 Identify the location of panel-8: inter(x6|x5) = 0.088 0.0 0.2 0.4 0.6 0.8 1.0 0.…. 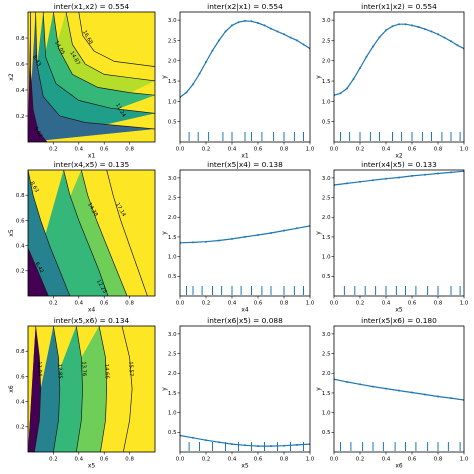
(238, 393).